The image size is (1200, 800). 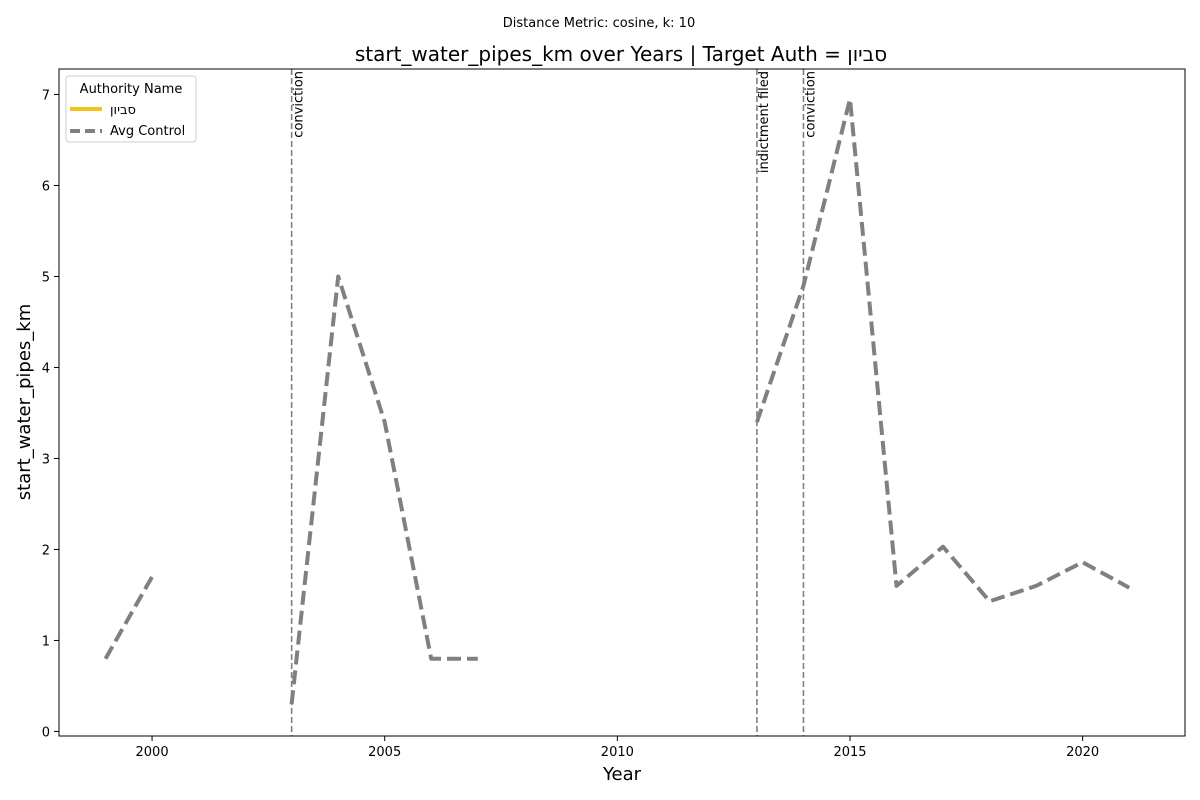 What do you see at coordinates (46, 732) in the screenshot?
I see `y-tick-label: 0` at bounding box center [46, 732].